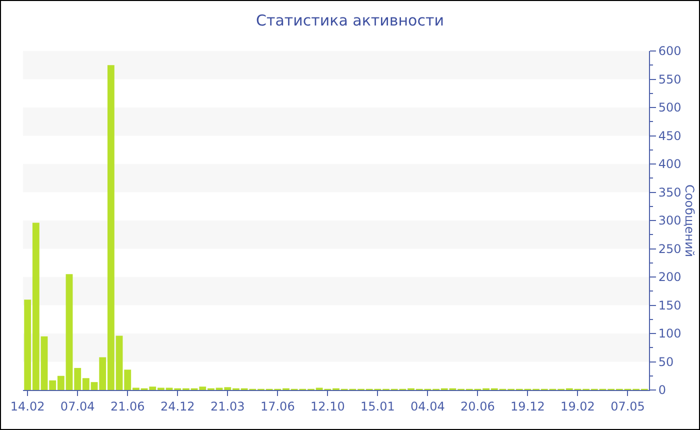 The image size is (700, 430). I want to click on x-tick-label: 24.12, so click(177, 406).